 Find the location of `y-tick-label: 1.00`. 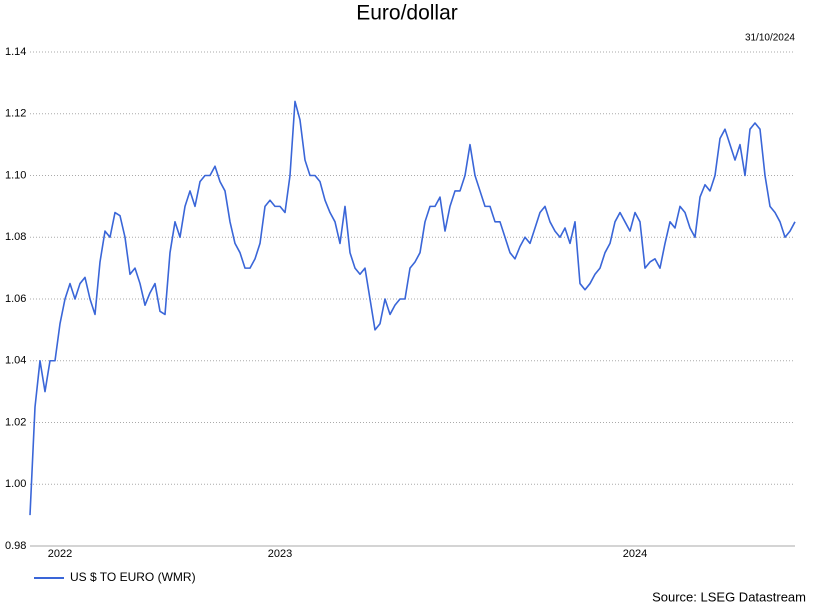

y-tick-label: 1.00 is located at coordinates (15, 484).